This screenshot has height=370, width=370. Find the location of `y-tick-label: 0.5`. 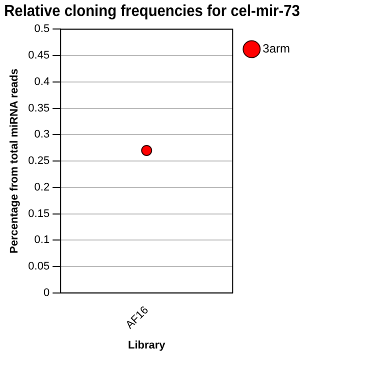

y-tick-label: 0.5 is located at coordinates (42, 29).